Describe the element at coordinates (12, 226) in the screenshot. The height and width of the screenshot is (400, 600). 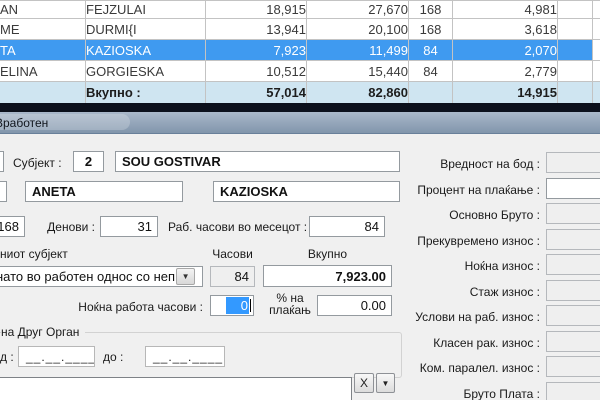
I see `subject-hours-field: 168` at that location.